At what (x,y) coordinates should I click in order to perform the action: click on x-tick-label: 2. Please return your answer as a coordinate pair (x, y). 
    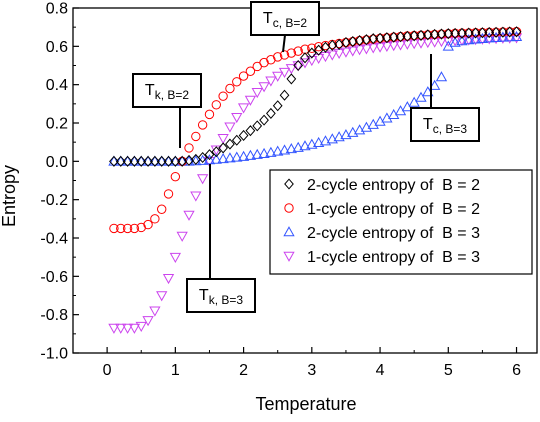
    Looking at the image, I should click on (243, 370).